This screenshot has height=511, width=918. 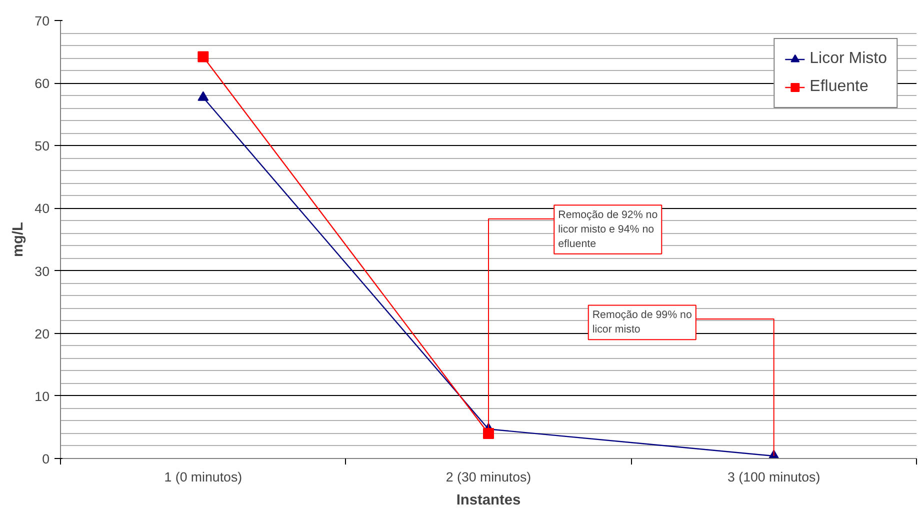 What do you see at coordinates (608, 229) in the screenshot?
I see `annotation: Remoção de 92% no licor misto e 94% no efluente` at bounding box center [608, 229].